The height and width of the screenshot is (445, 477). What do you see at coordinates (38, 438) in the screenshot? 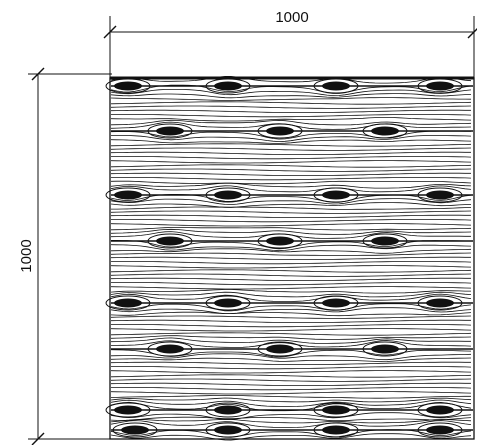
I see `height-tick-bottom` at bounding box center [38, 438].